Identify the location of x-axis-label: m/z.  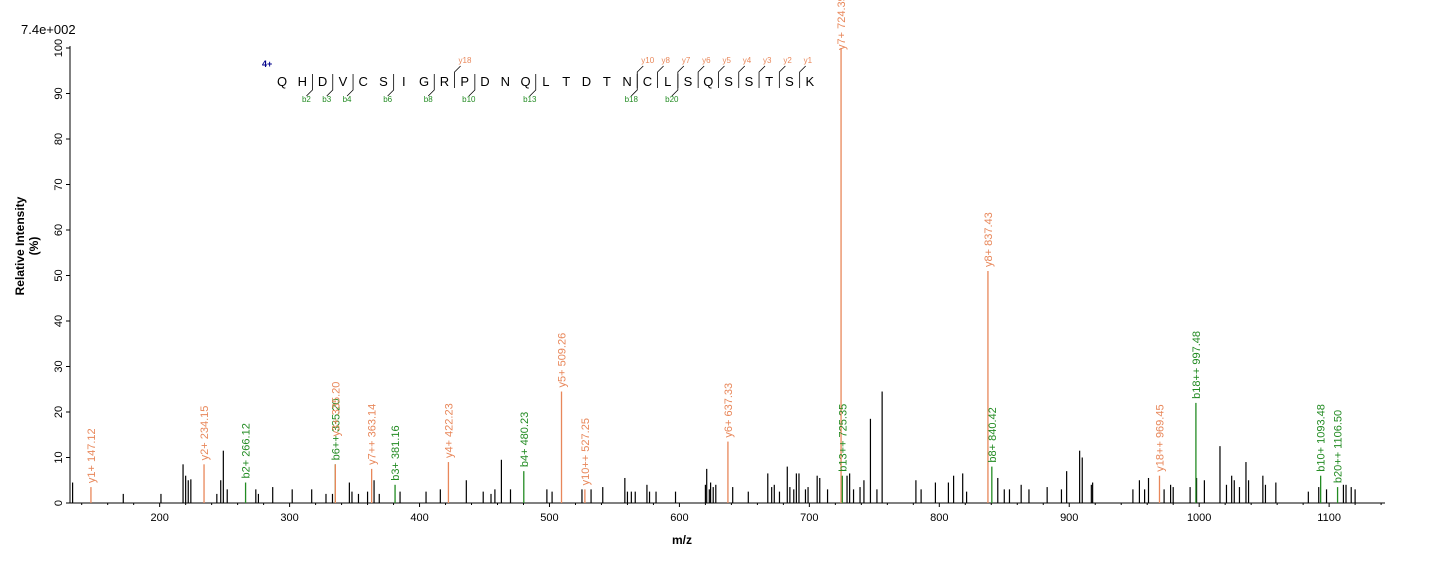
(682, 540).